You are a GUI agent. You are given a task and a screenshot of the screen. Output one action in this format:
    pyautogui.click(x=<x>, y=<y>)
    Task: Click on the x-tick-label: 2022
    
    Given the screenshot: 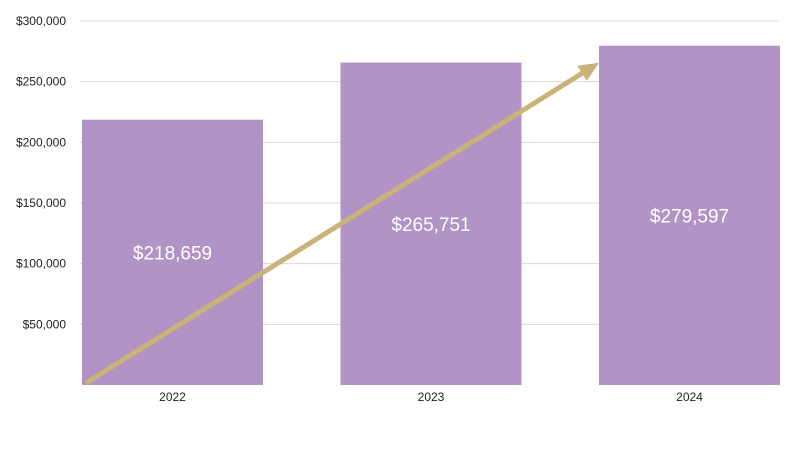 What is the action you would take?
    pyautogui.click(x=172, y=397)
    